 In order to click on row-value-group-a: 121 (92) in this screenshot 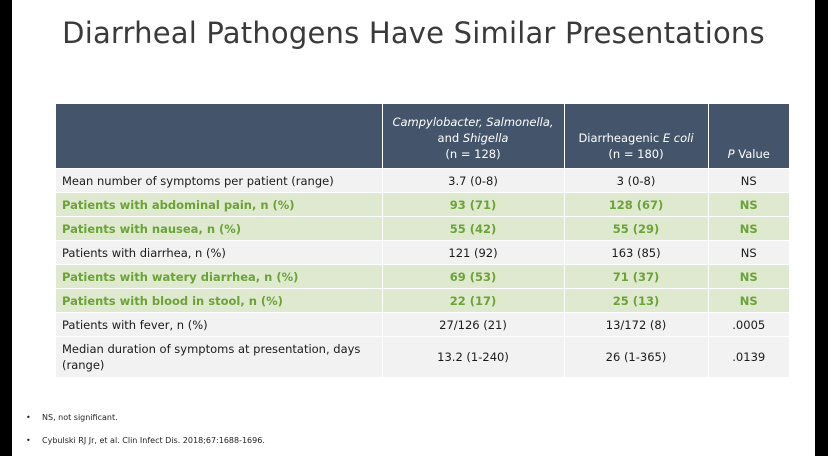, I will do `click(472, 252)`.